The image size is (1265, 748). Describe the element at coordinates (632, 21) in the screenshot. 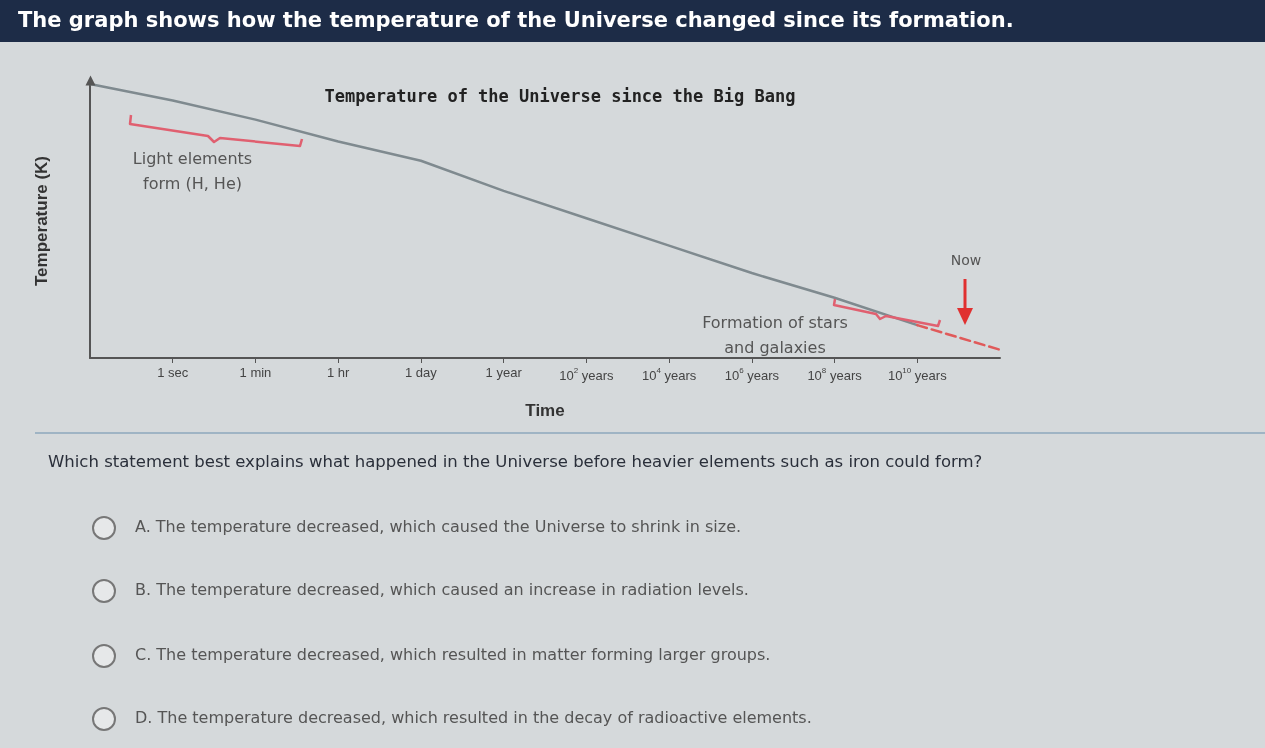

I see `text: The graph shows how the temperature of the Universe changed since its formation.` at that location.